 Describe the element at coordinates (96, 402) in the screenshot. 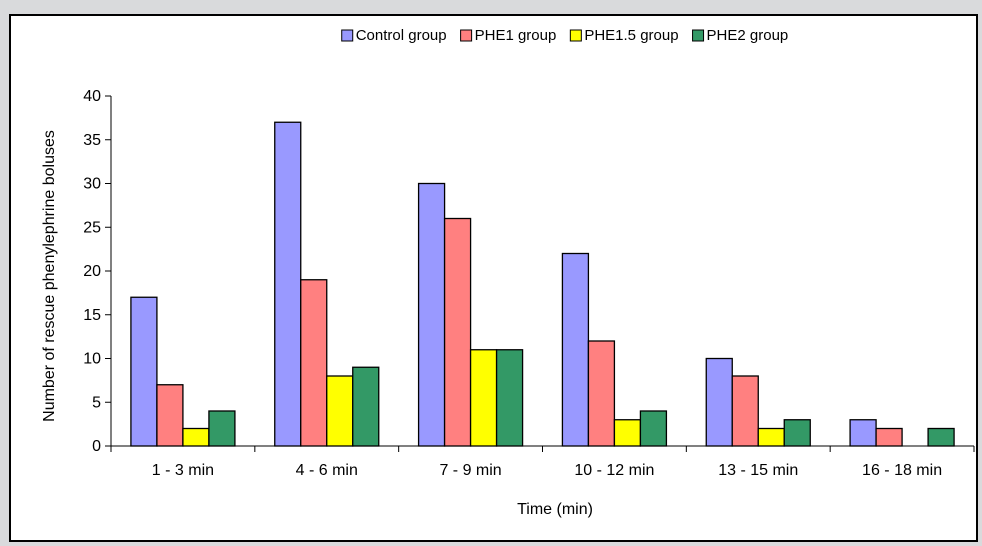

I see `y-tick-label: 5` at that location.